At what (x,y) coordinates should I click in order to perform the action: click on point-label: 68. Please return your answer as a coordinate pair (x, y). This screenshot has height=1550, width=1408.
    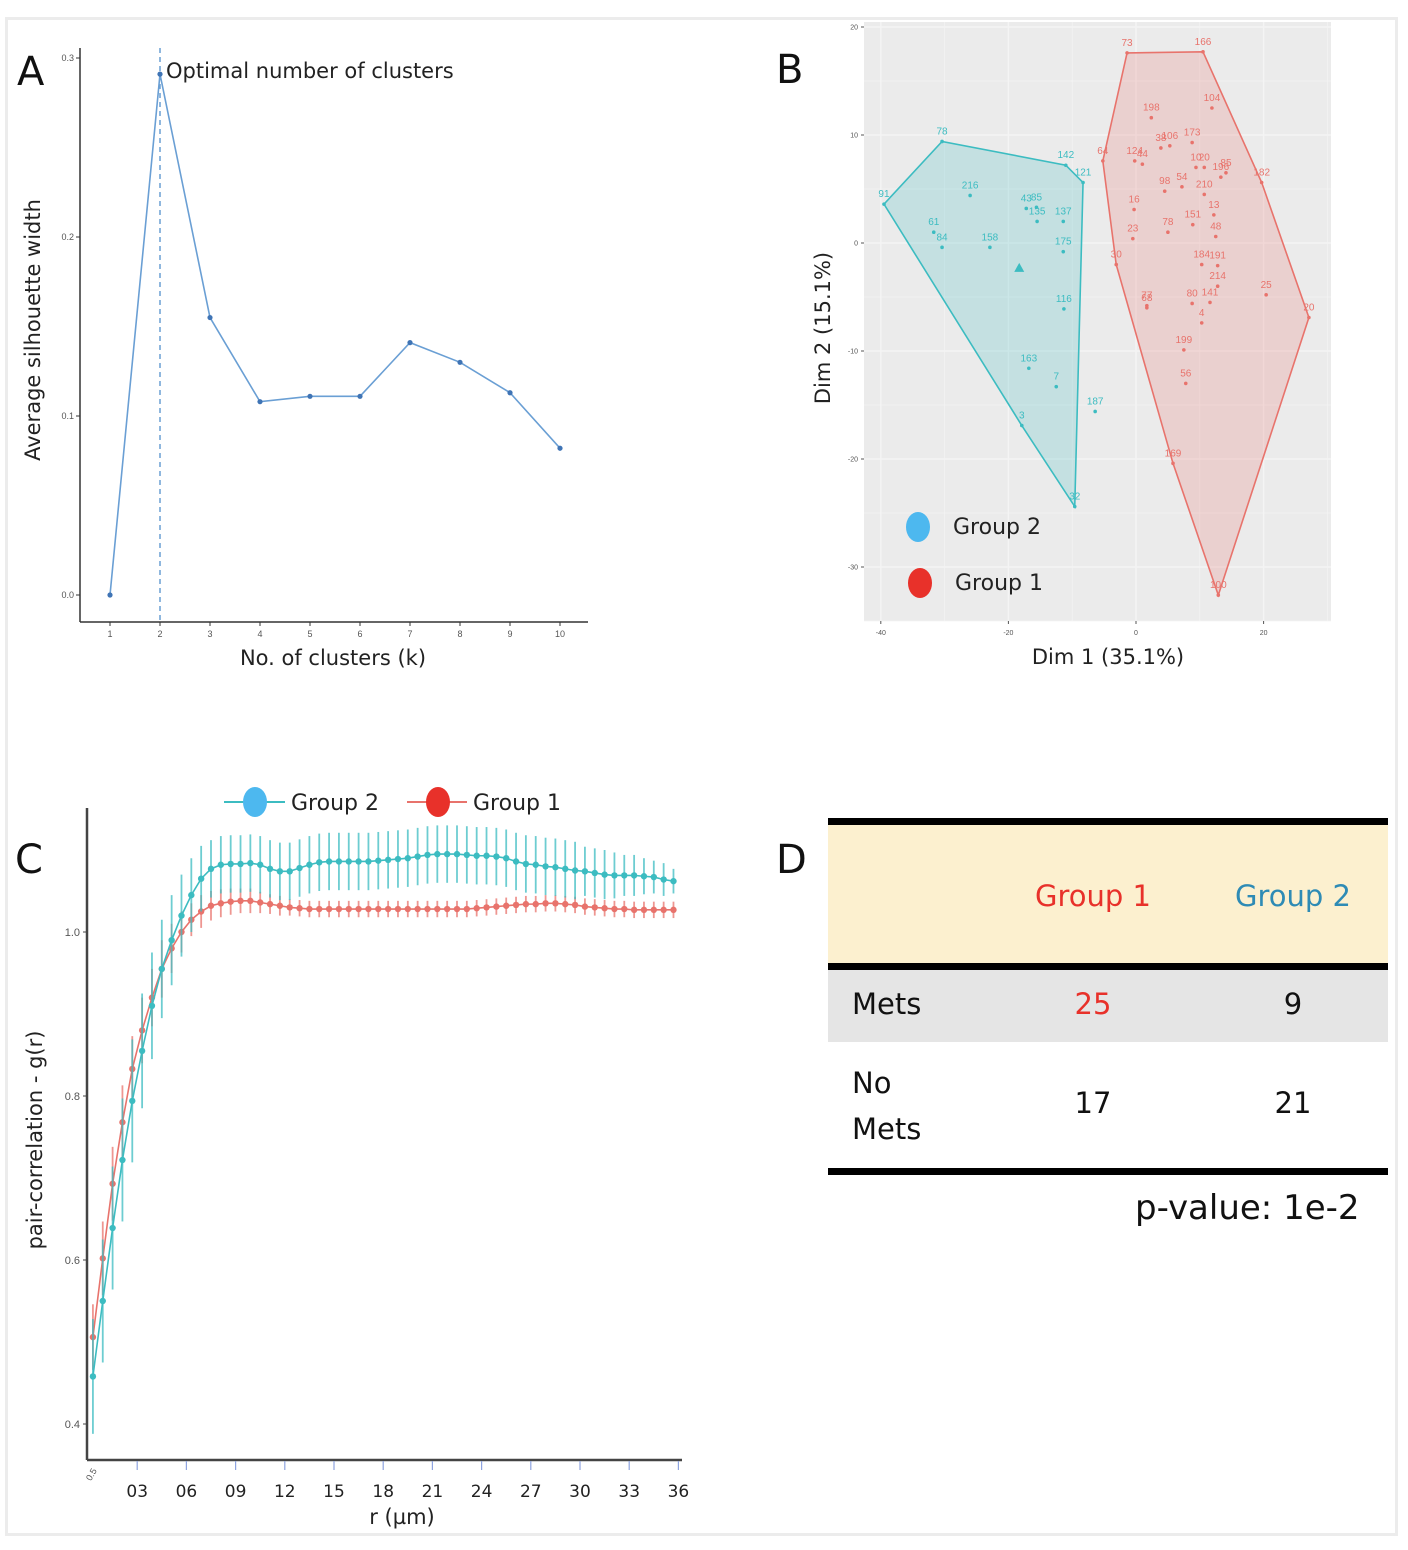
    Looking at the image, I should click on (1147, 298).